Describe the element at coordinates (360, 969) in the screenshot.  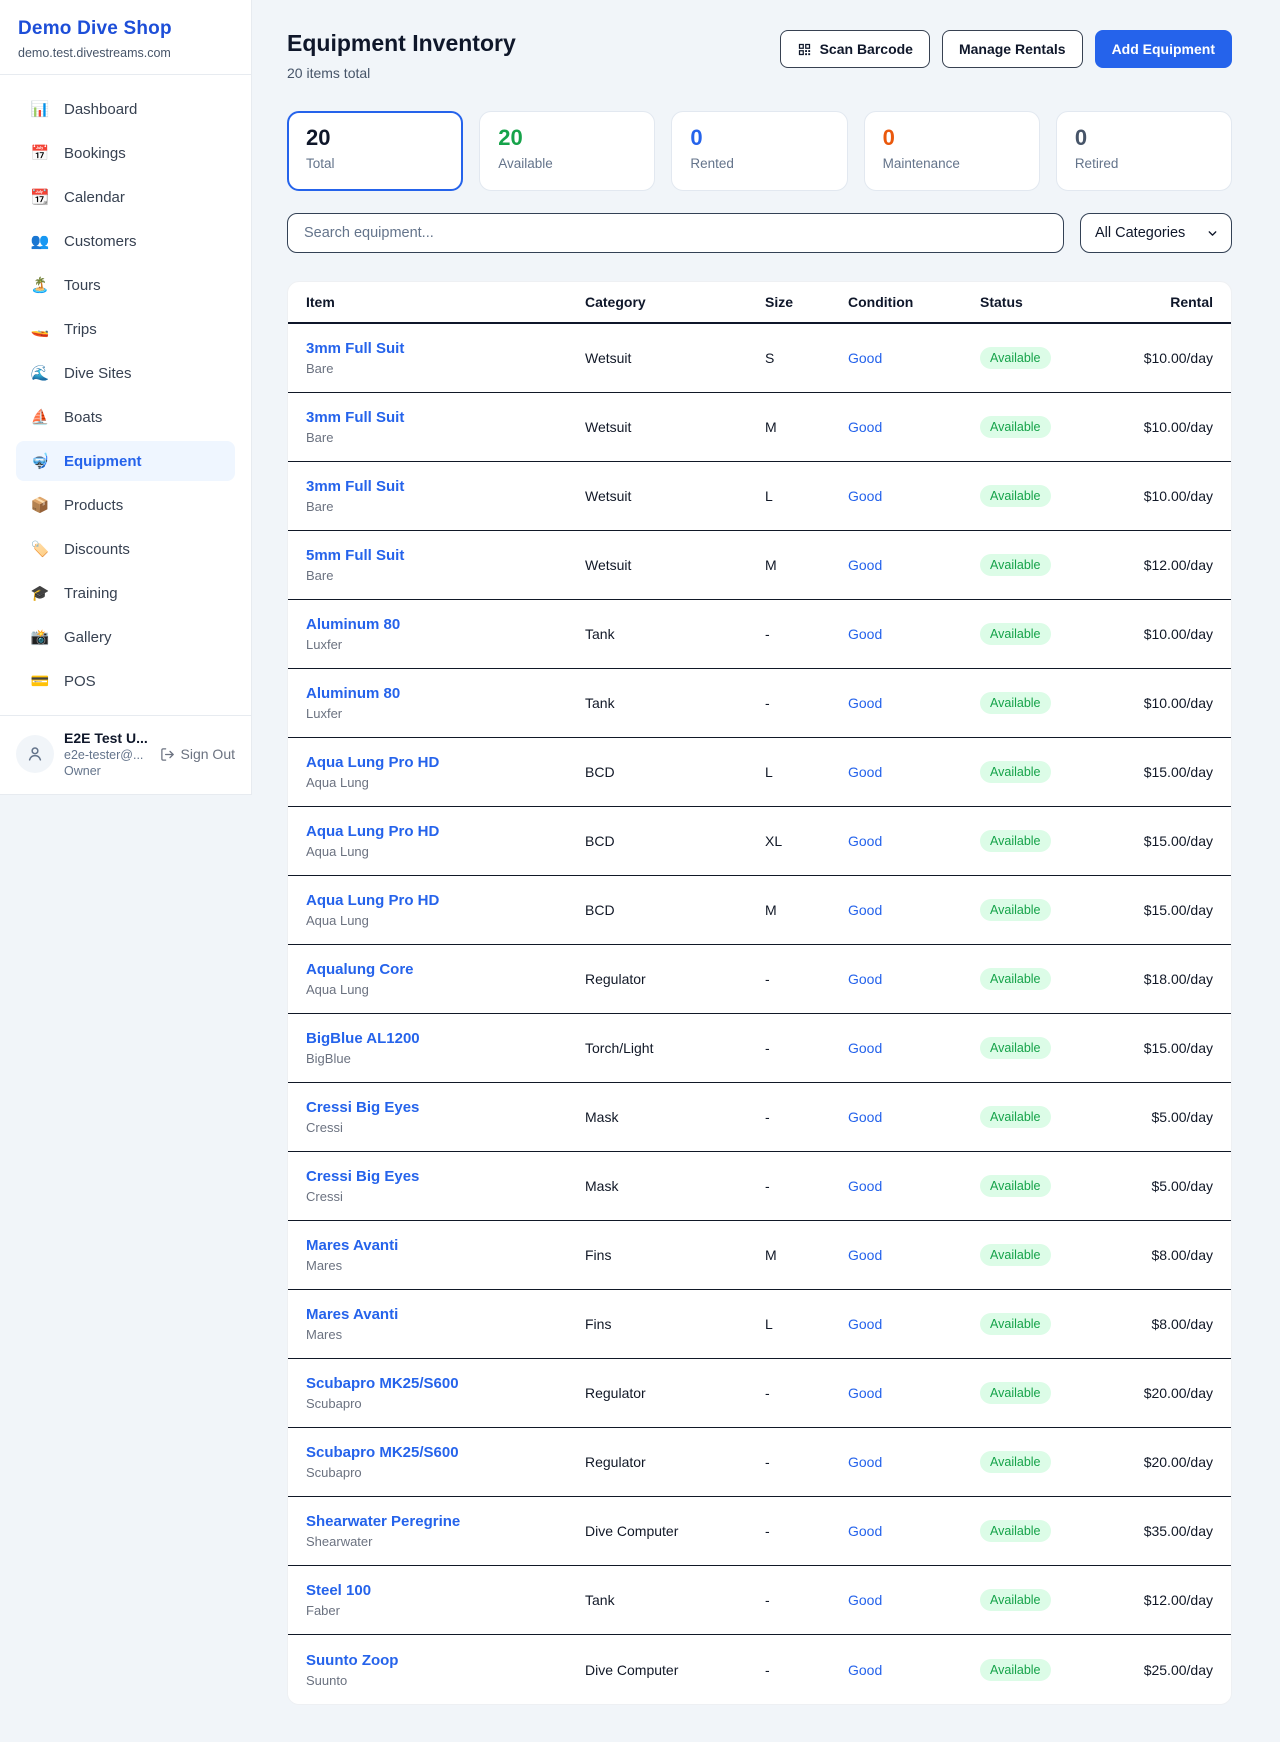
I see `item-name-link: Aqualung Core` at that location.